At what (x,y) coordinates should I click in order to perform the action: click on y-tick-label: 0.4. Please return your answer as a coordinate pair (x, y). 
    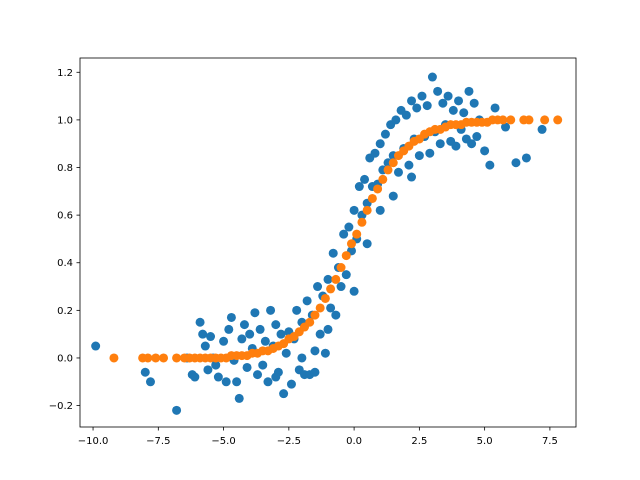
    Looking at the image, I should click on (65, 263).